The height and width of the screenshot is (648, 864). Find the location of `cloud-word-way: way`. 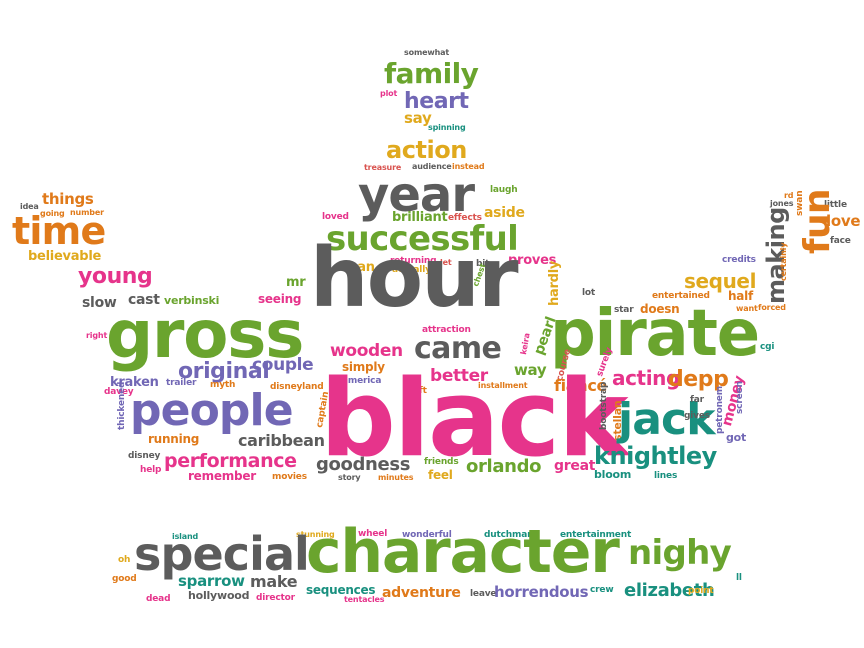

cloud-word-way: way is located at coordinates (530, 370).